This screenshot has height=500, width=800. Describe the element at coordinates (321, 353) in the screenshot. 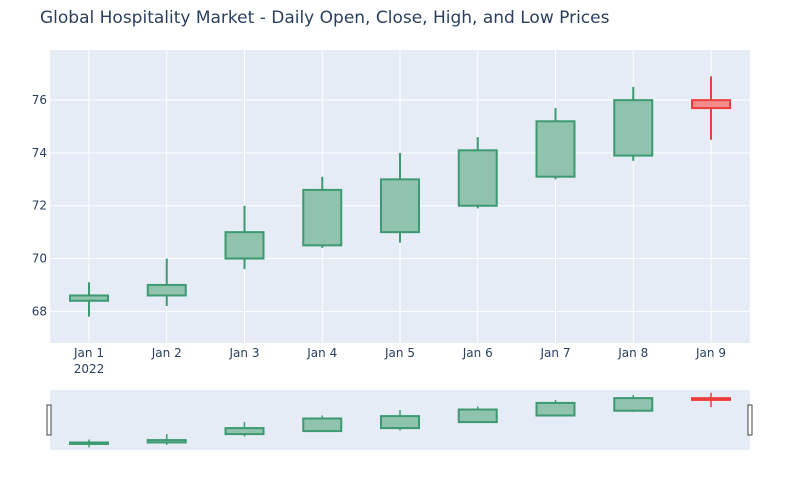

I see `x-tick-label: Jan 4` at that location.